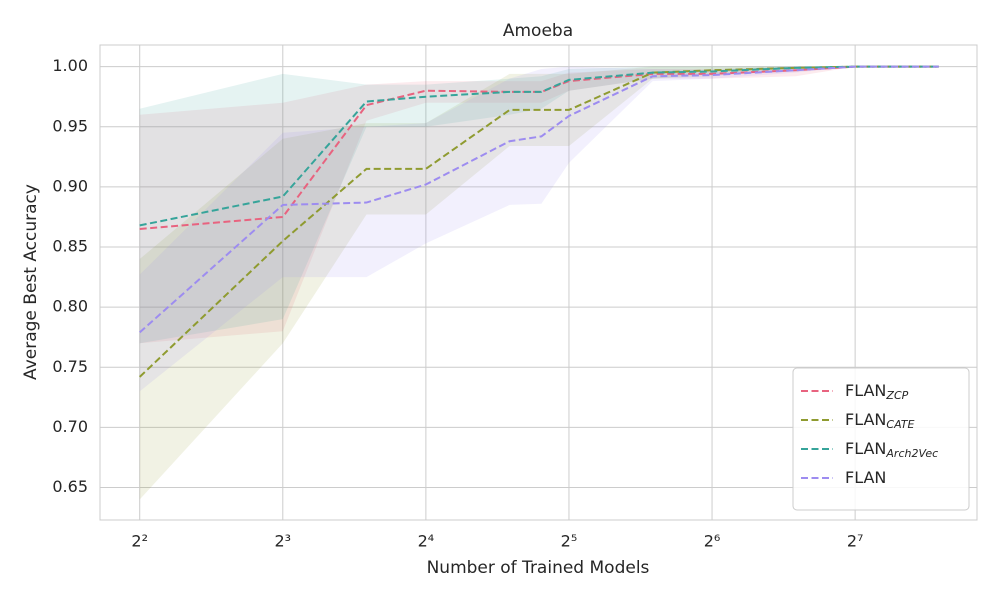 The height and width of the screenshot is (600, 1000). What do you see at coordinates (70, 246) in the screenshot?
I see `y-tick-label: 0.85` at bounding box center [70, 246].